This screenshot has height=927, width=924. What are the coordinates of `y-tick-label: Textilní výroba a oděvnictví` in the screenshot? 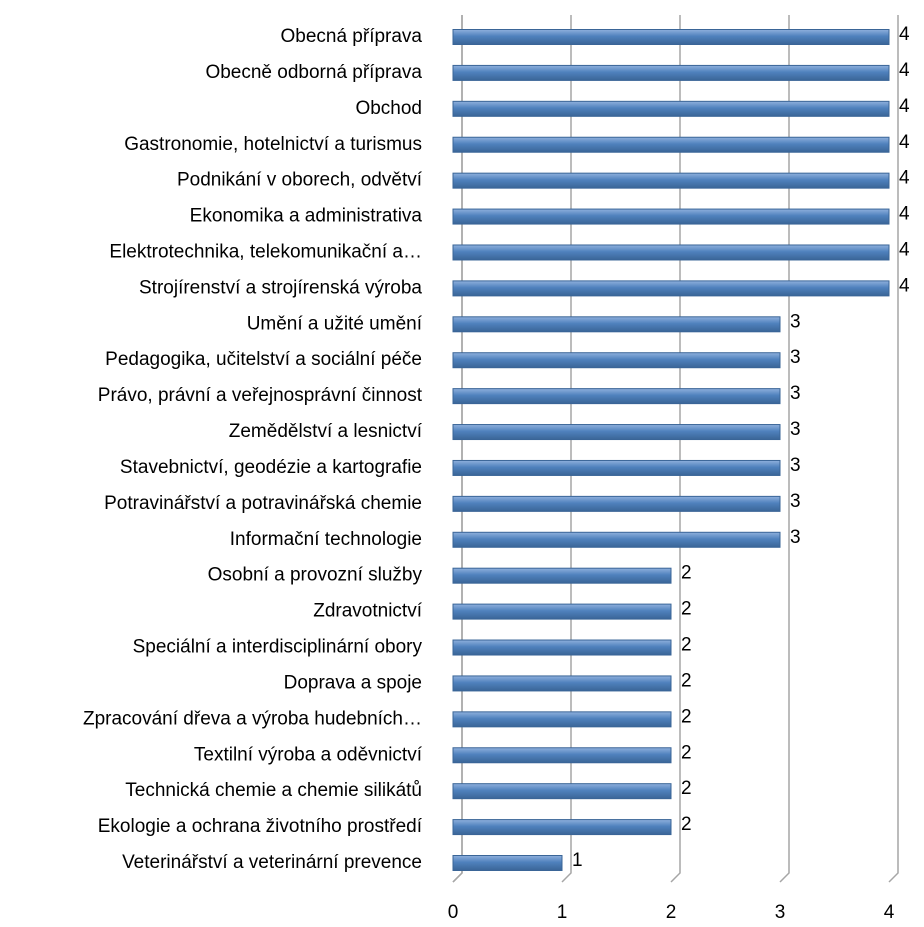 It's located at (308, 754).